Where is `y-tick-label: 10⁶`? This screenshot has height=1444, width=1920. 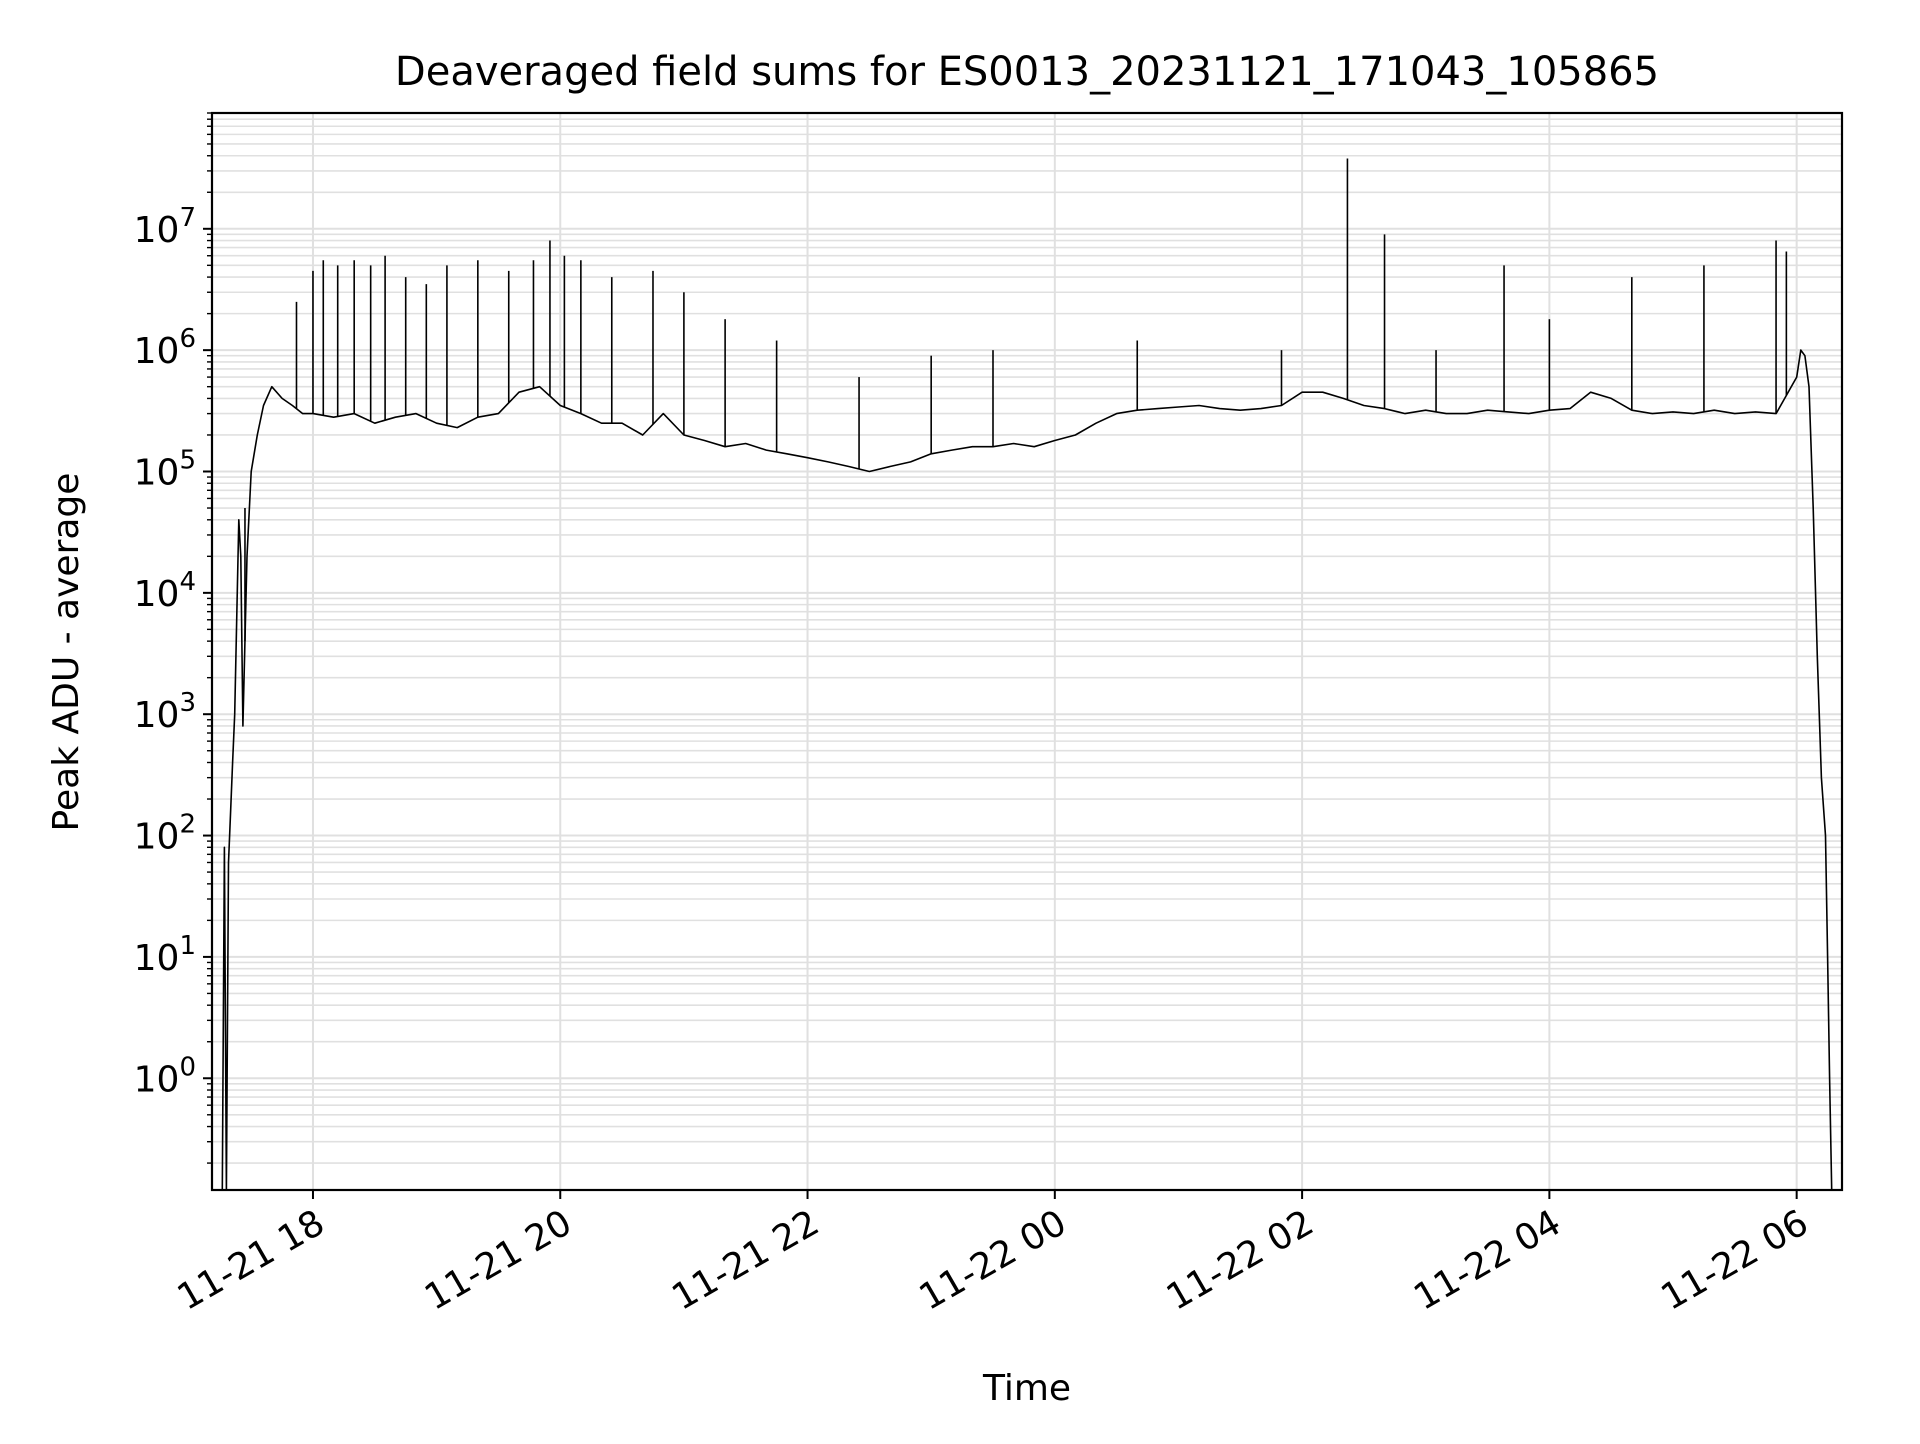 y-tick-label: 10⁶ is located at coordinates (165, 348).